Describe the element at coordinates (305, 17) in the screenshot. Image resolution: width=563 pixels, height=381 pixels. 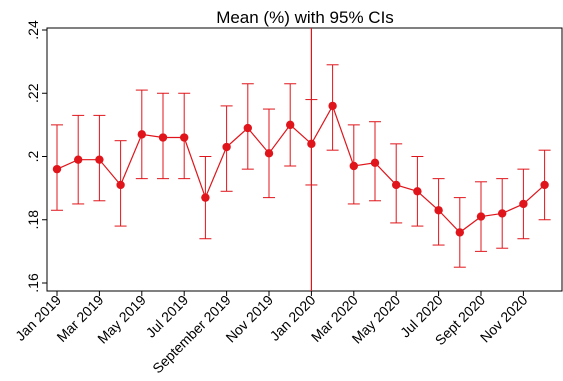
I see `chart-title: Mean (%) with 95% CIs` at that location.